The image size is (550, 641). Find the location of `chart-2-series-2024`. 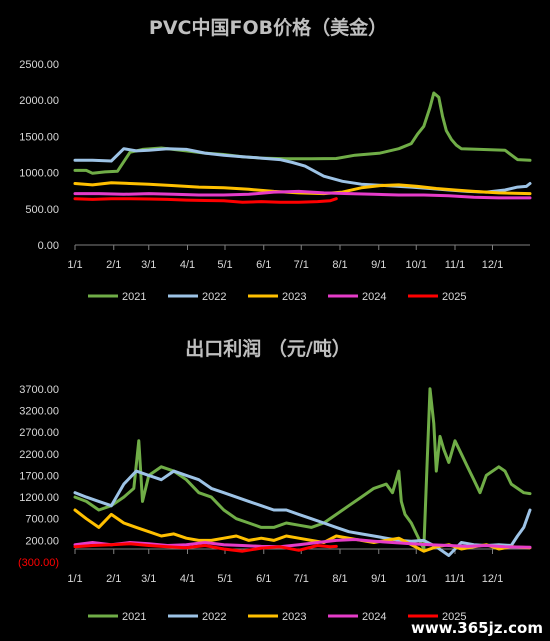

chart-2-series-2024 is located at coordinates (302, 543).